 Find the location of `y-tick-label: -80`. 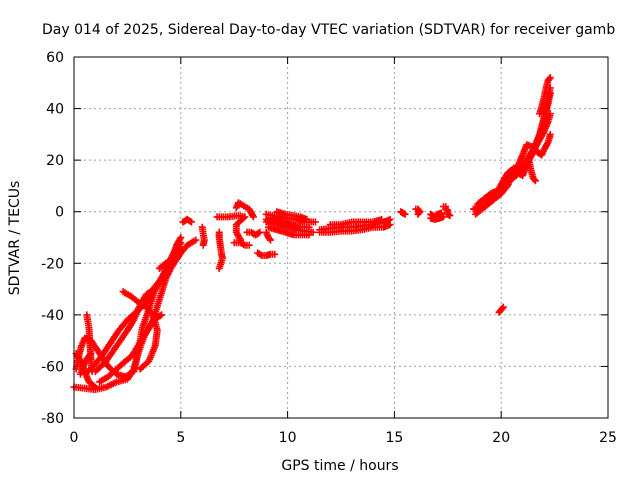

y-tick-label: -80 is located at coordinates (52, 419).